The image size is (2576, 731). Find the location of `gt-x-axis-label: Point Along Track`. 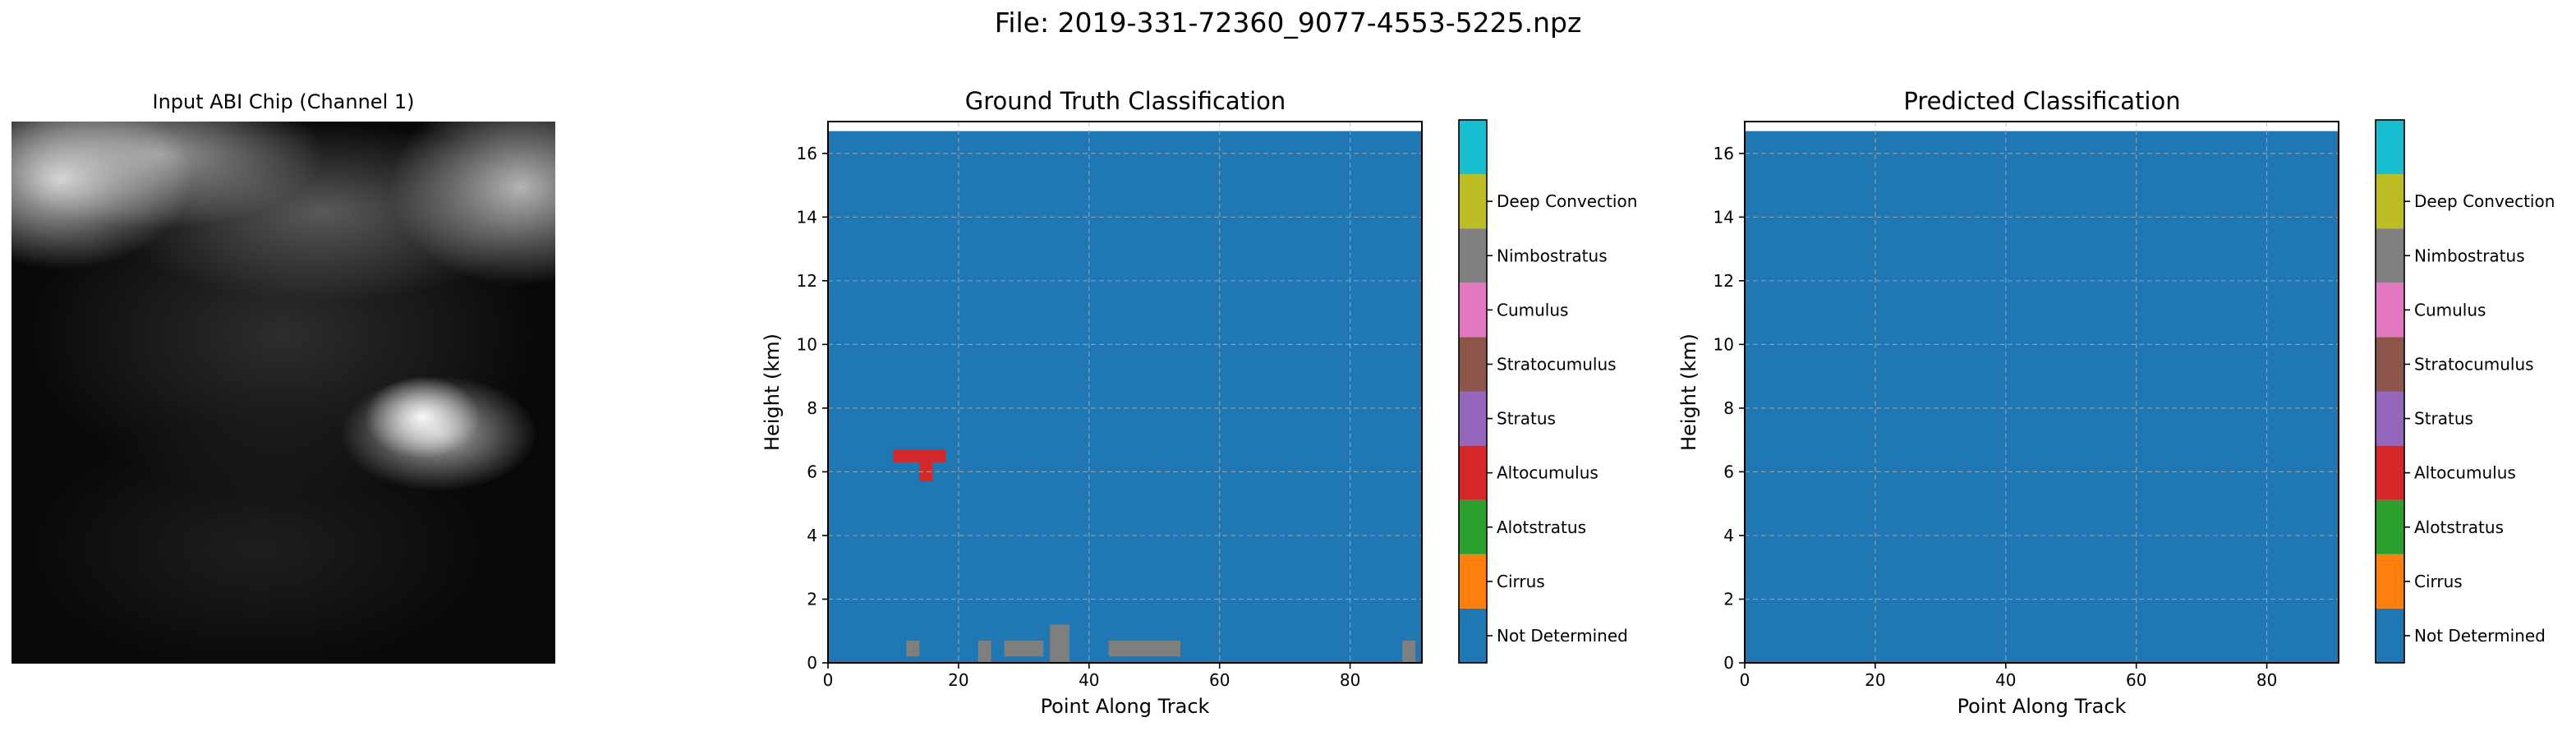

gt-x-axis-label: Point Along Track is located at coordinates (1125, 706).